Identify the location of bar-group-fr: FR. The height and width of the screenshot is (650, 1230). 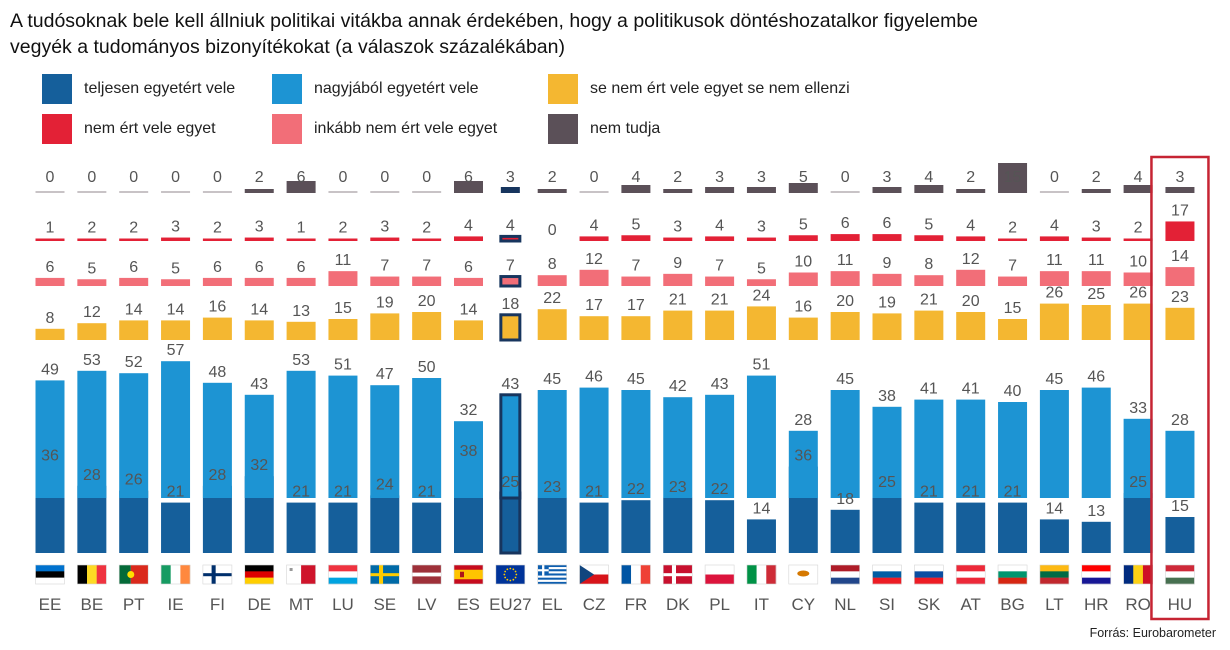
(636, 399).